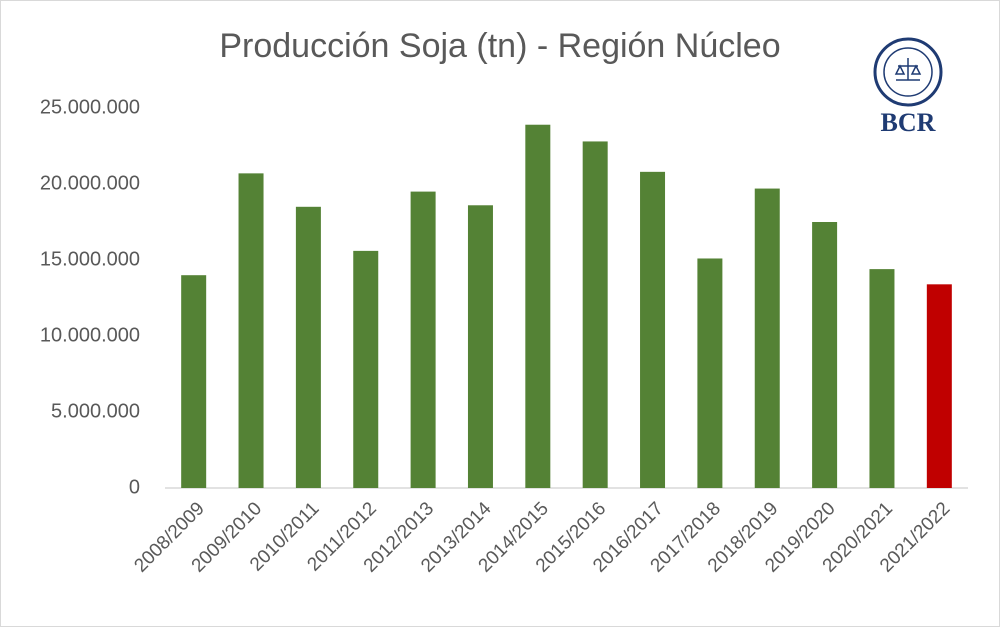  Describe the element at coordinates (90, 183) in the screenshot. I see `y-tick-label: 20.000.000` at that location.